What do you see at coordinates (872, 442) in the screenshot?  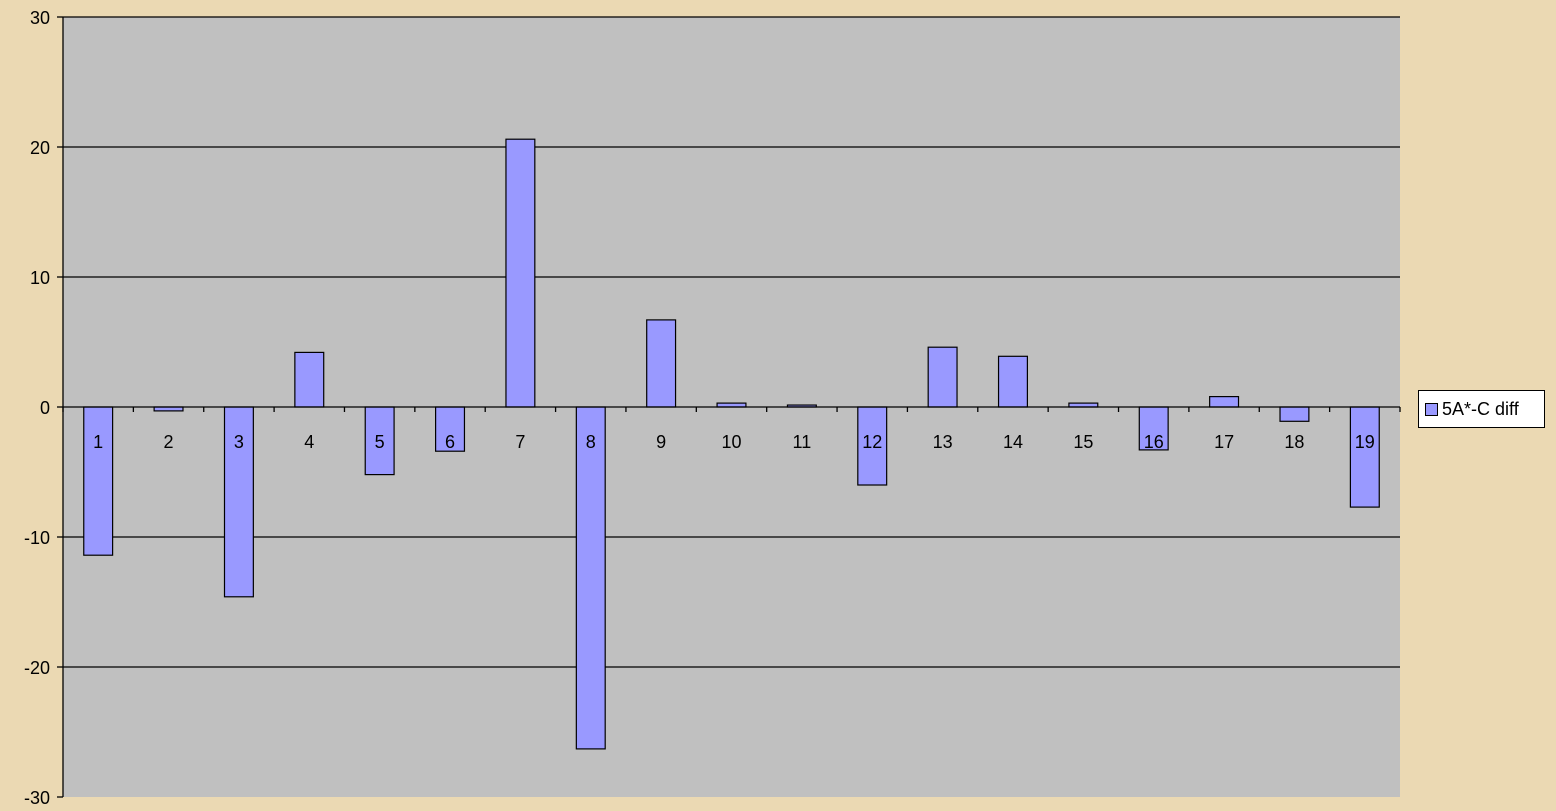 I see `x-tick-label: 12` at bounding box center [872, 442].